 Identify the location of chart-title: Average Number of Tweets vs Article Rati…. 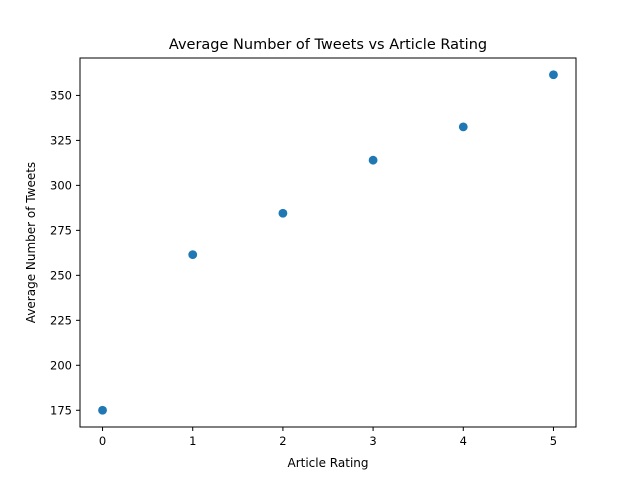
(328, 45).